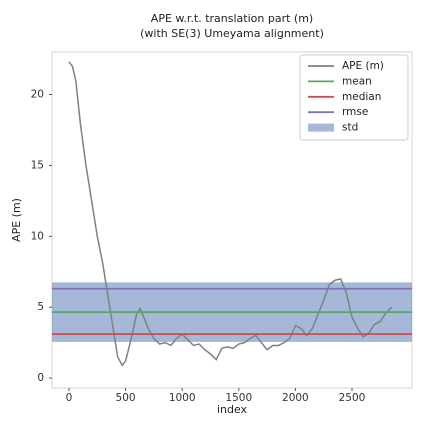 This screenshot has height=432, width=432. What do you see at coordinates (40, 378) in the screenshot?
I see `y-tick-label: 0` at bounding box center [40, 378].